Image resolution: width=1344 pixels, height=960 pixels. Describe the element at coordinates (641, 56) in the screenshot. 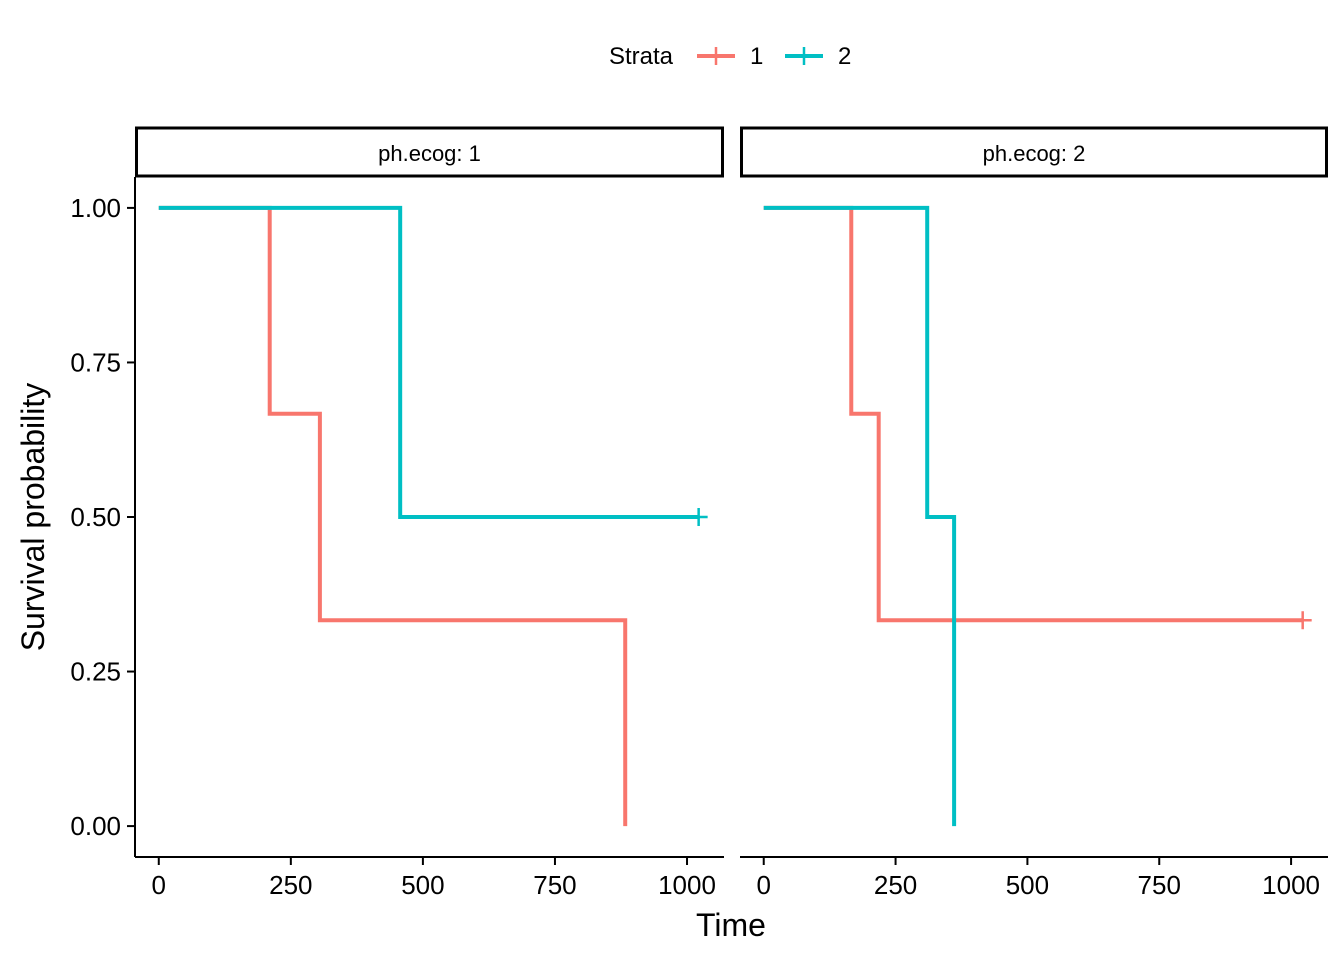

I see `legend-title: Strata` at that location.